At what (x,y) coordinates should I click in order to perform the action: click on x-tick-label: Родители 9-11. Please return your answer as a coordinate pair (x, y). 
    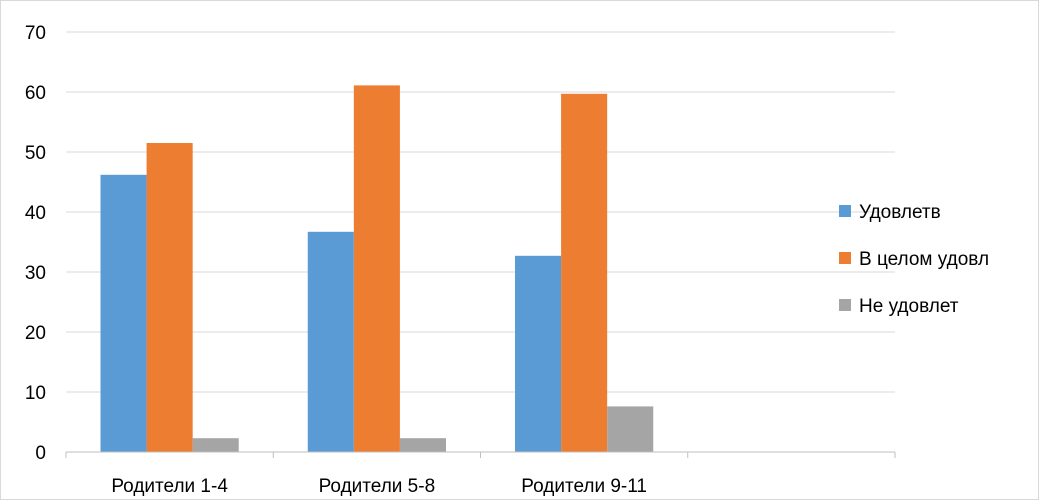
    Looking at the image, I should click on (584, 486).